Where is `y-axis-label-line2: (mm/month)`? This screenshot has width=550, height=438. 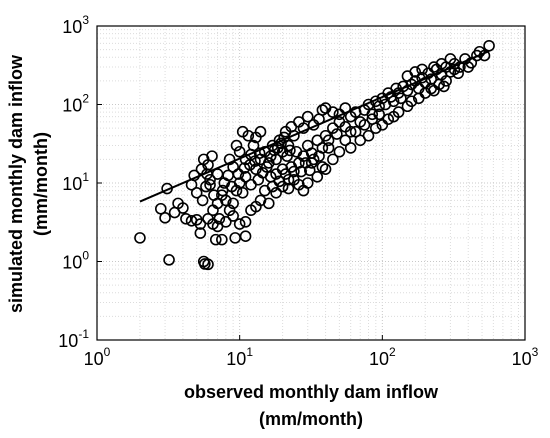
y-axis-label-line2: (mm/month) is located at coordinates (41, 184).